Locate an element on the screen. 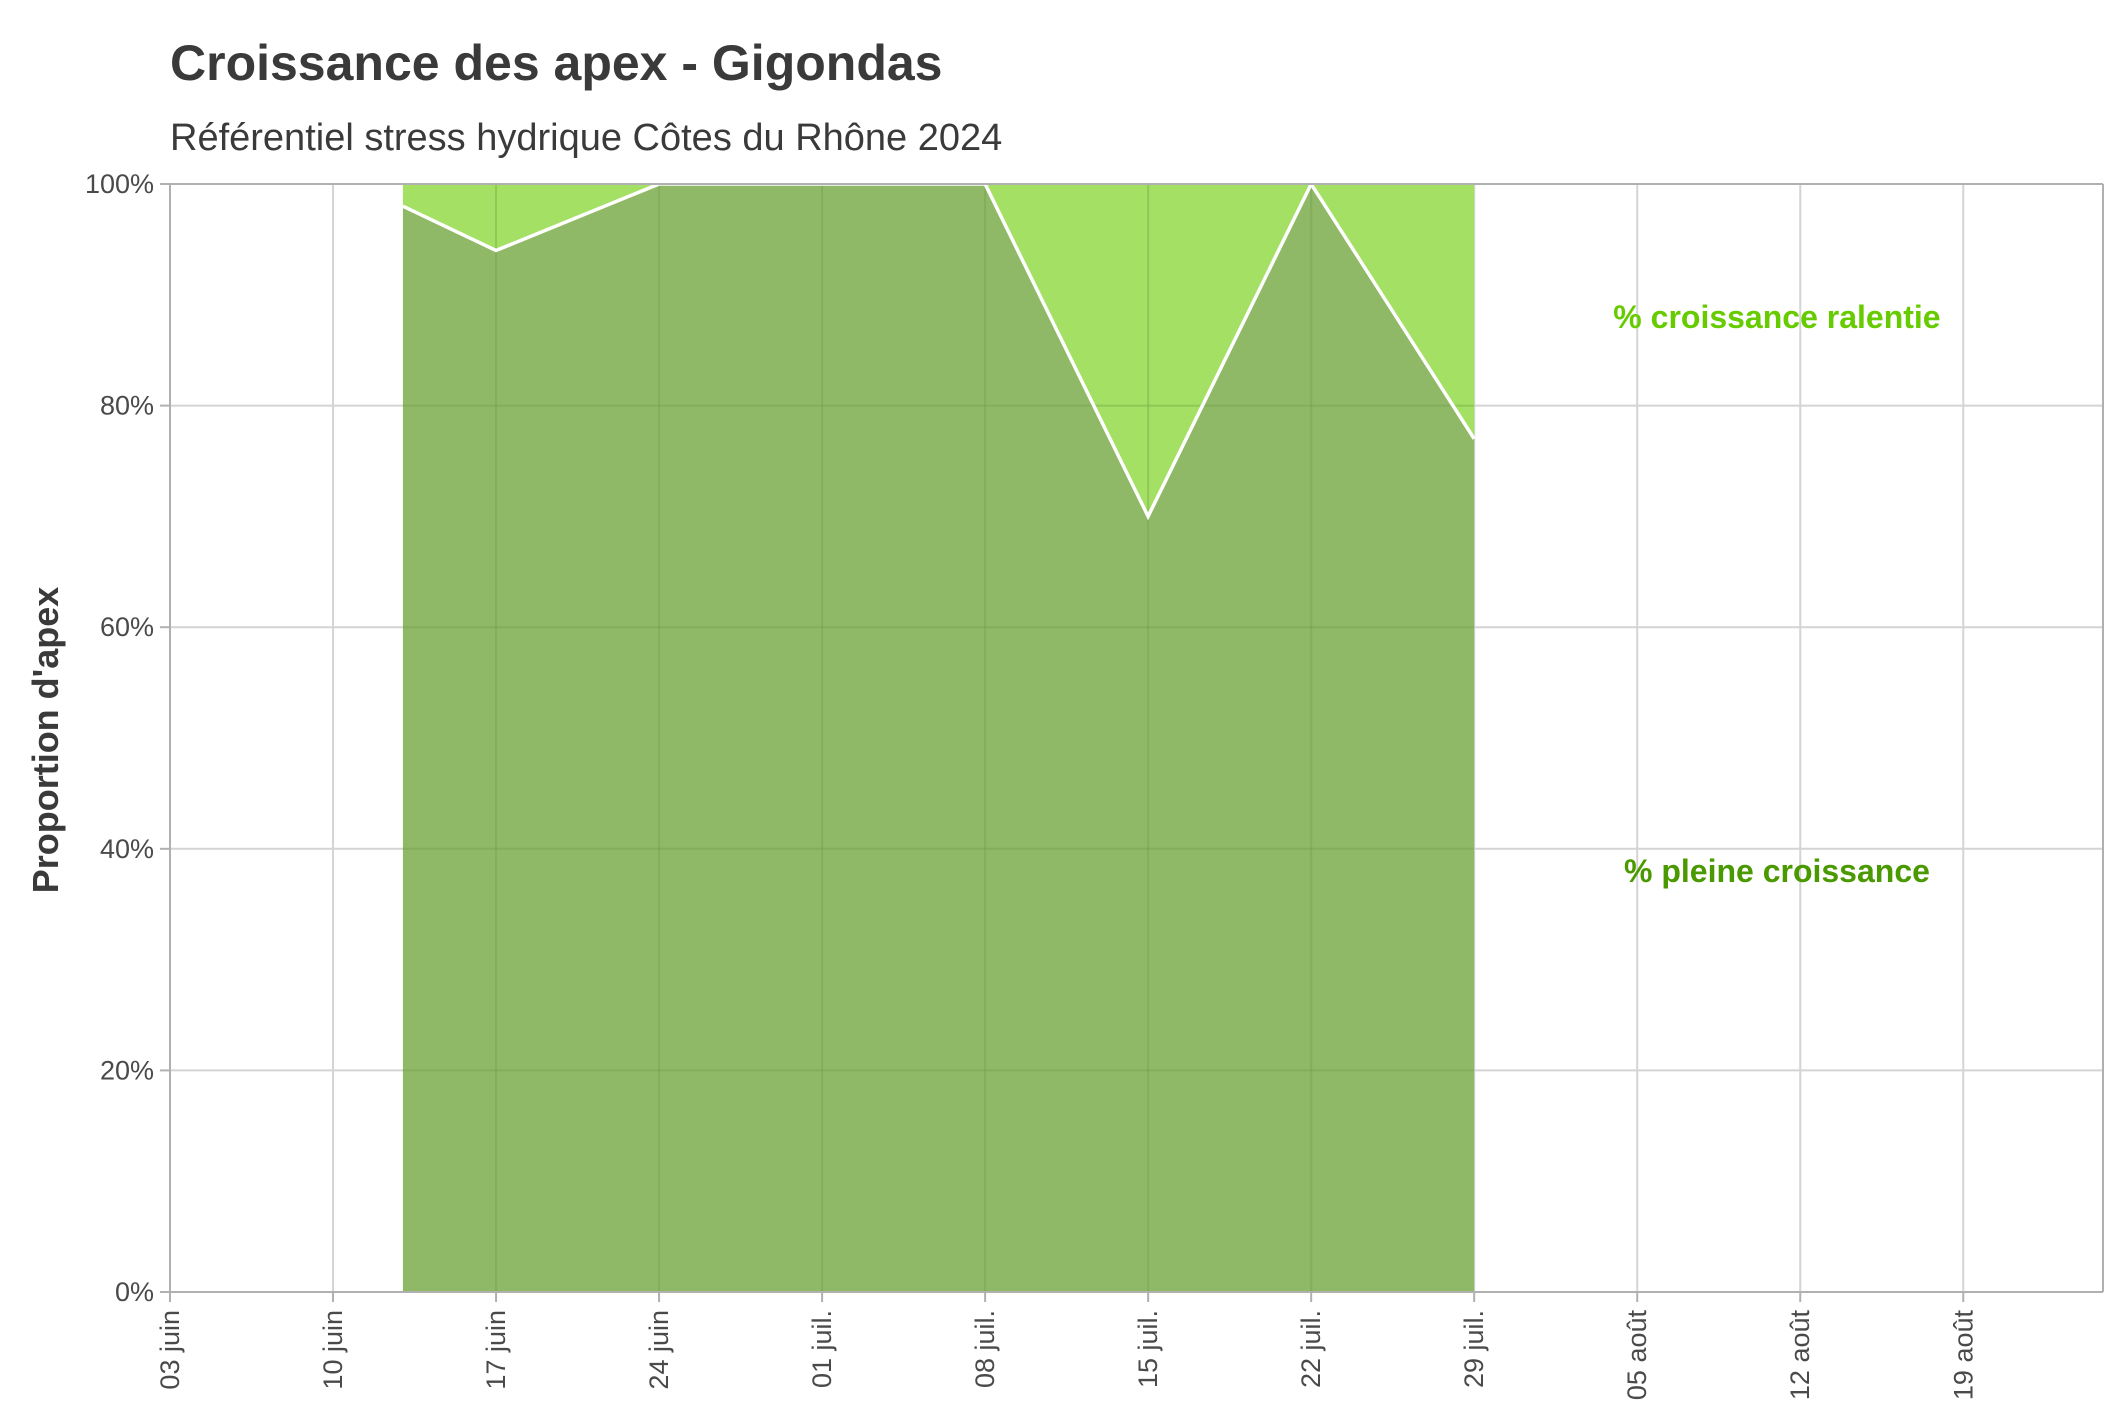 This screenshot has height=1417, width=2125. chart-title: Croissance des apex - Gigondas is located at coordinates (556, 63).